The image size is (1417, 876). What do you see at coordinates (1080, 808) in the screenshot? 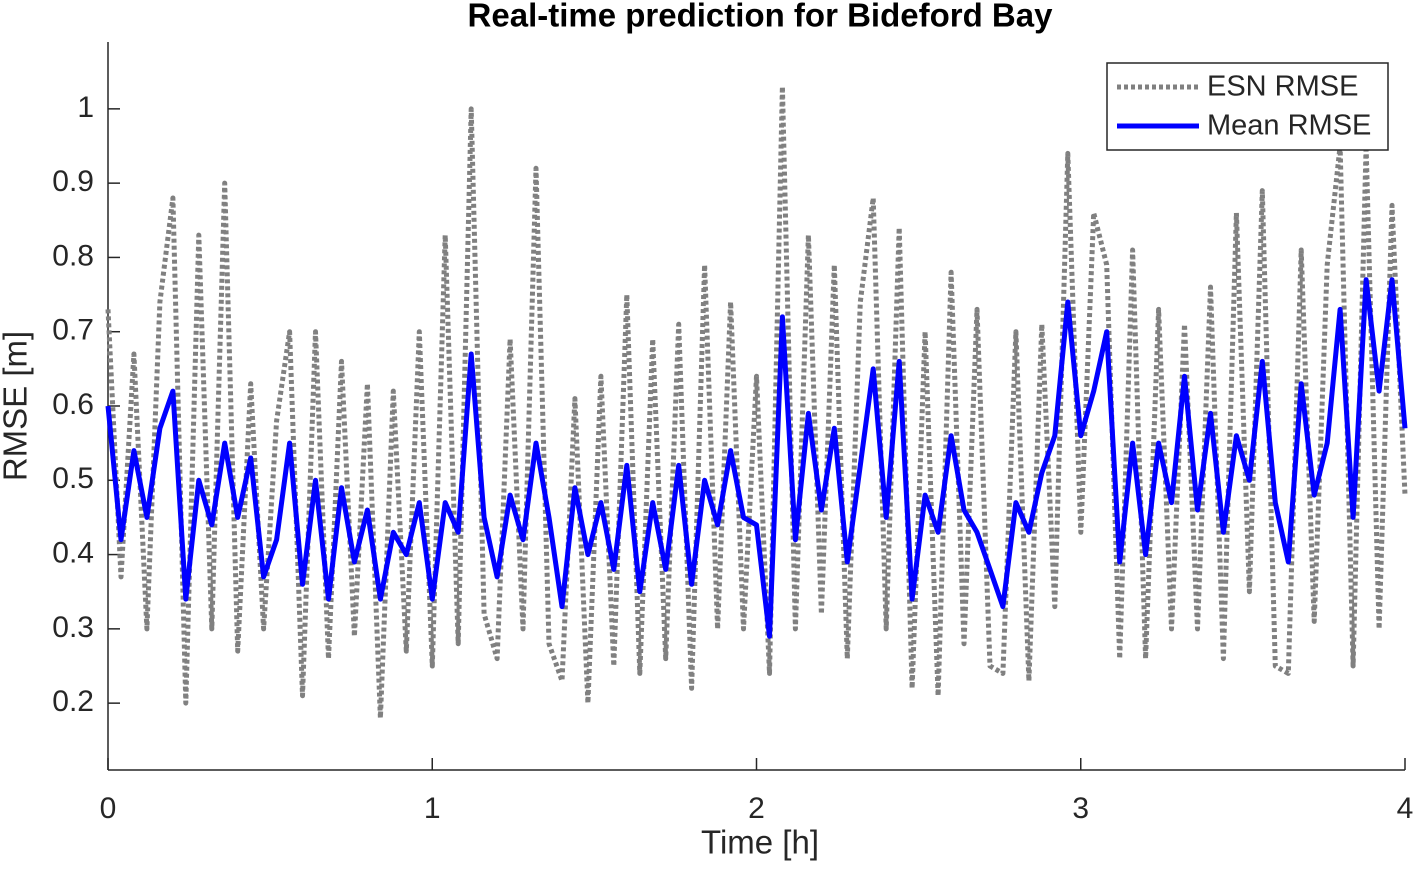
I see `x-tick-label: 3` at bounding box center [1080, 808].